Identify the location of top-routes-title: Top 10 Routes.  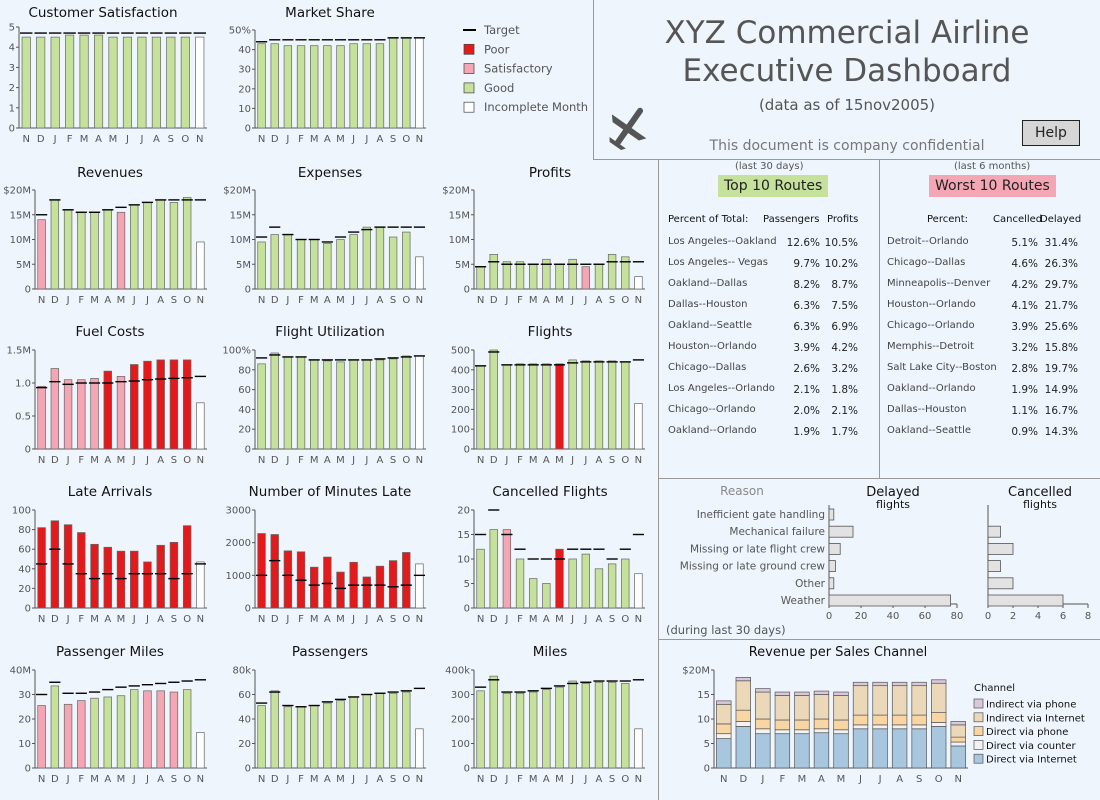
(773, 186).